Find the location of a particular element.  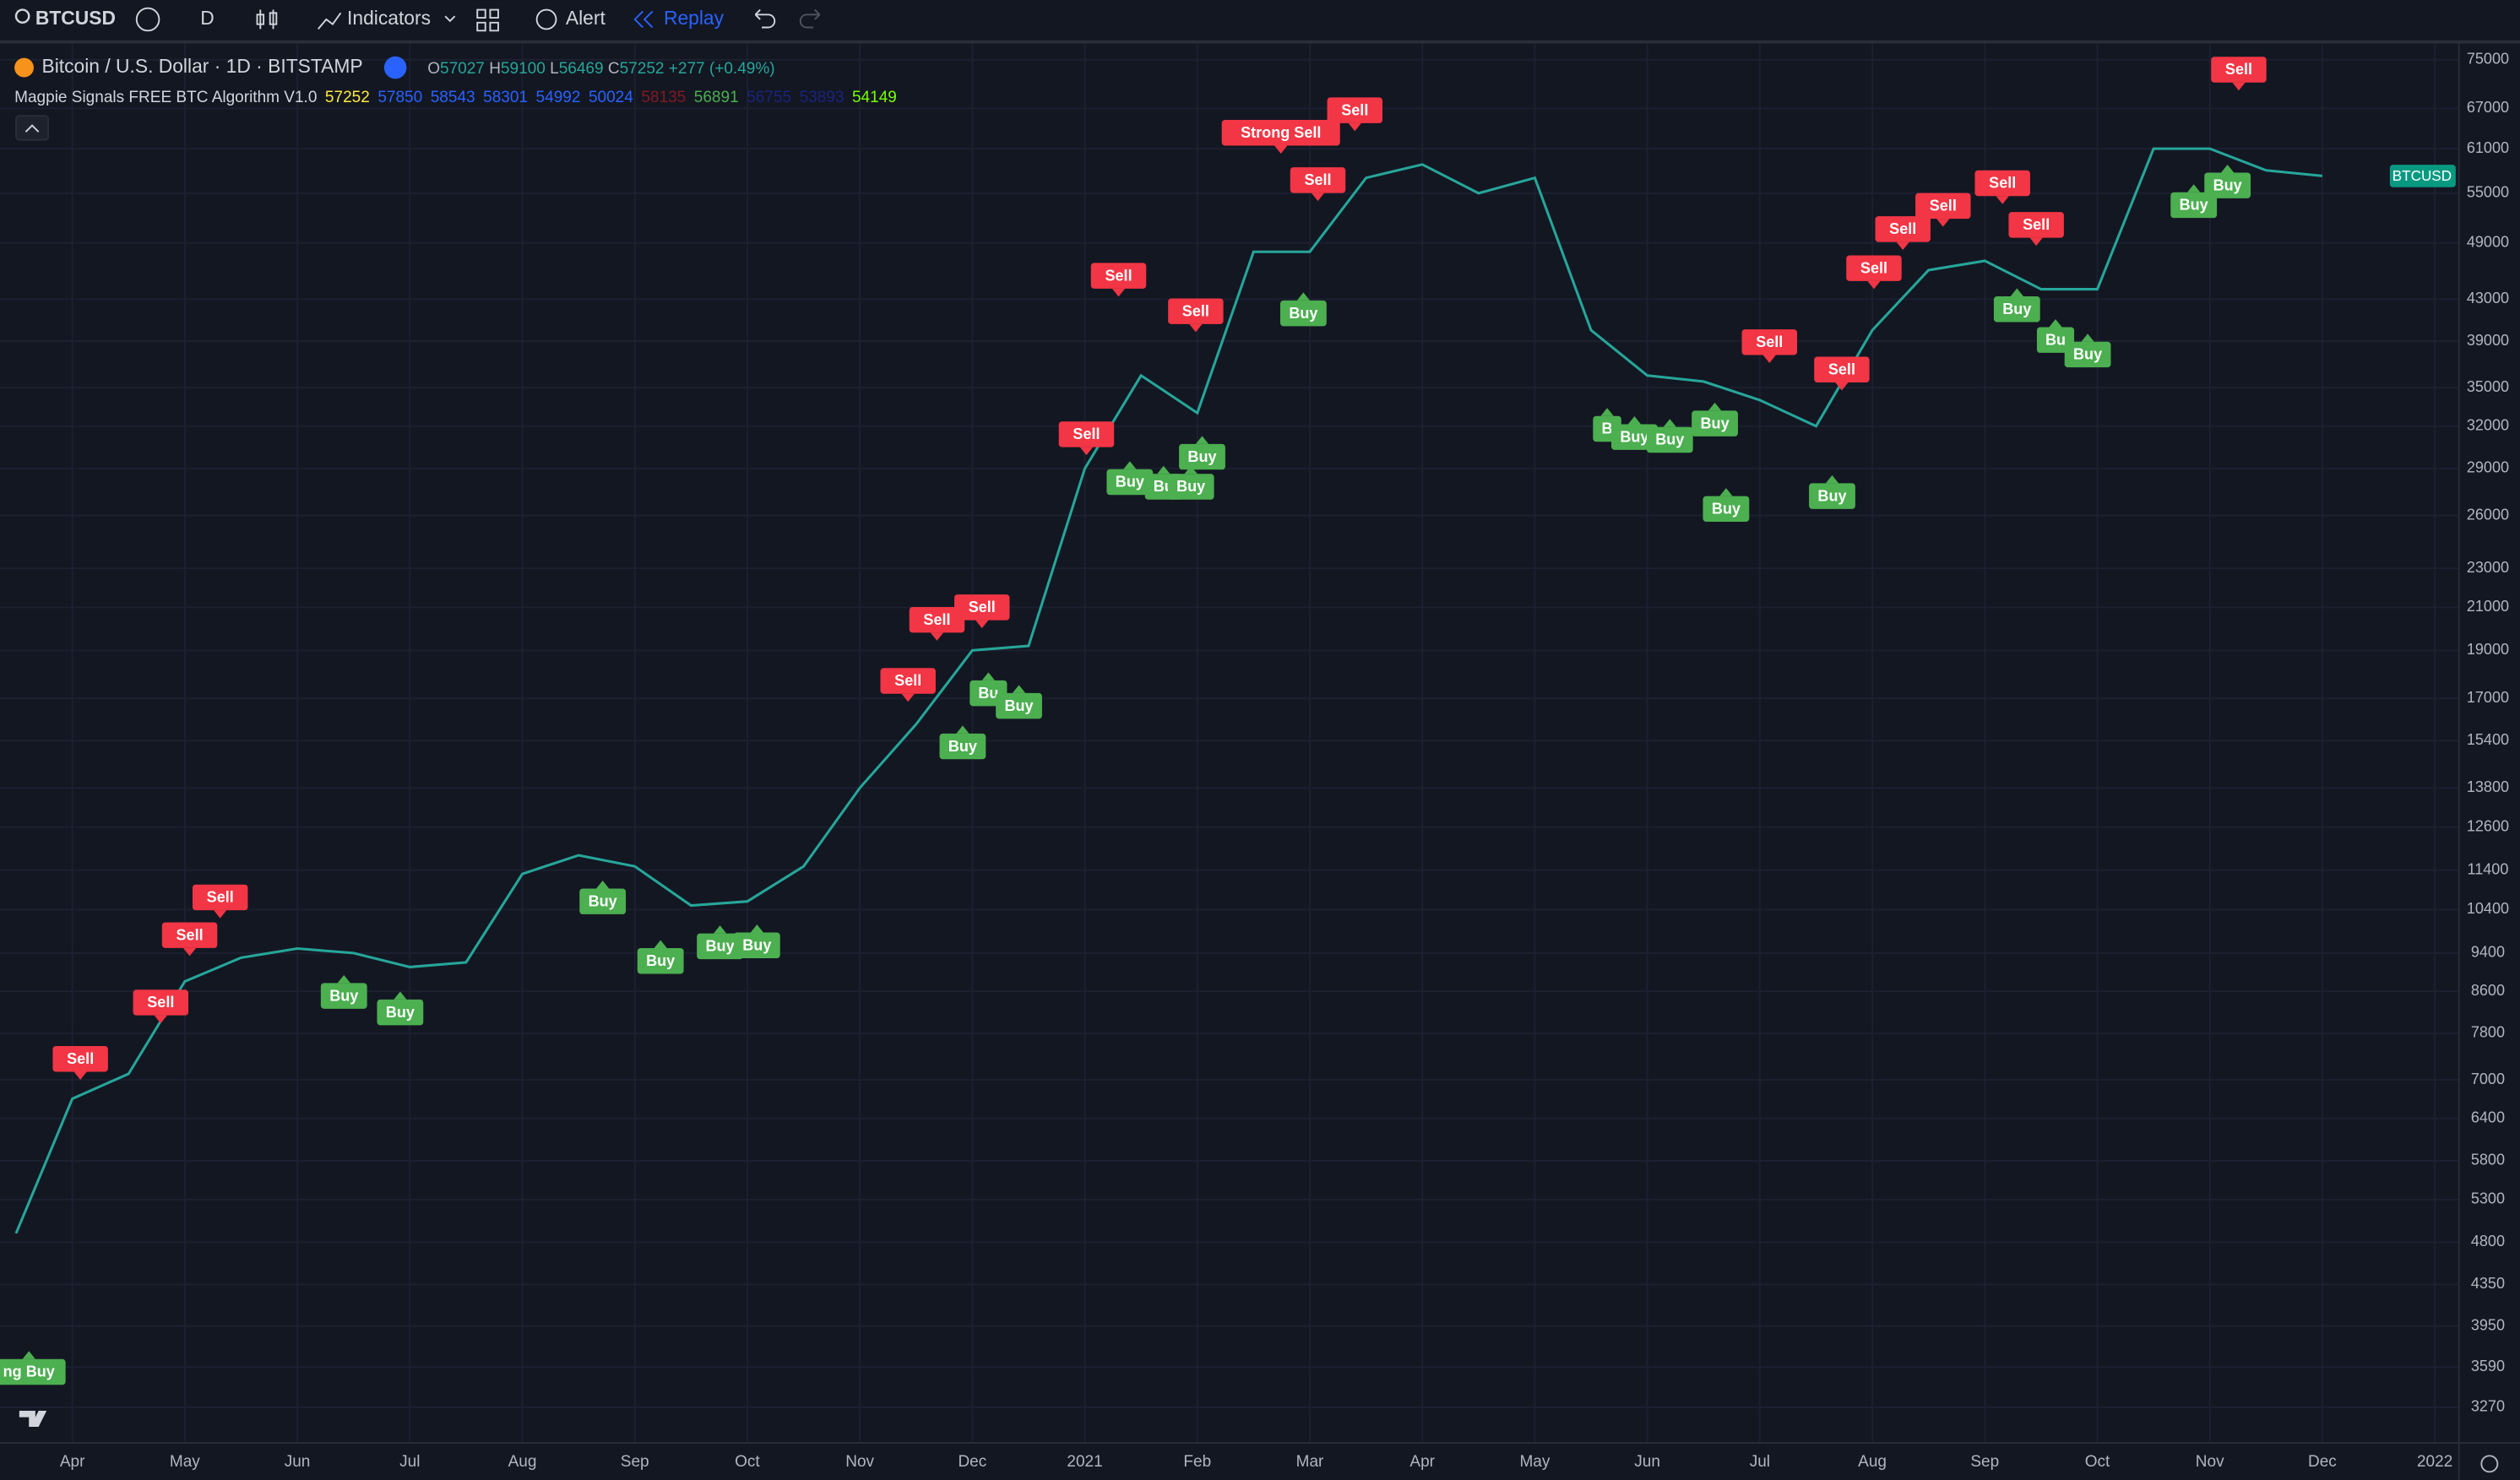

y-tick-label: 5300 is located at coordinates (2488, 1198).